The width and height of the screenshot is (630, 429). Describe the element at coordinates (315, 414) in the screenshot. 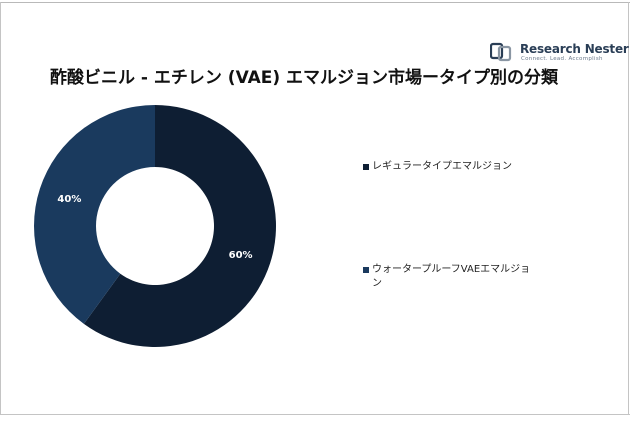

I see `frame-bottom-border` at that location.